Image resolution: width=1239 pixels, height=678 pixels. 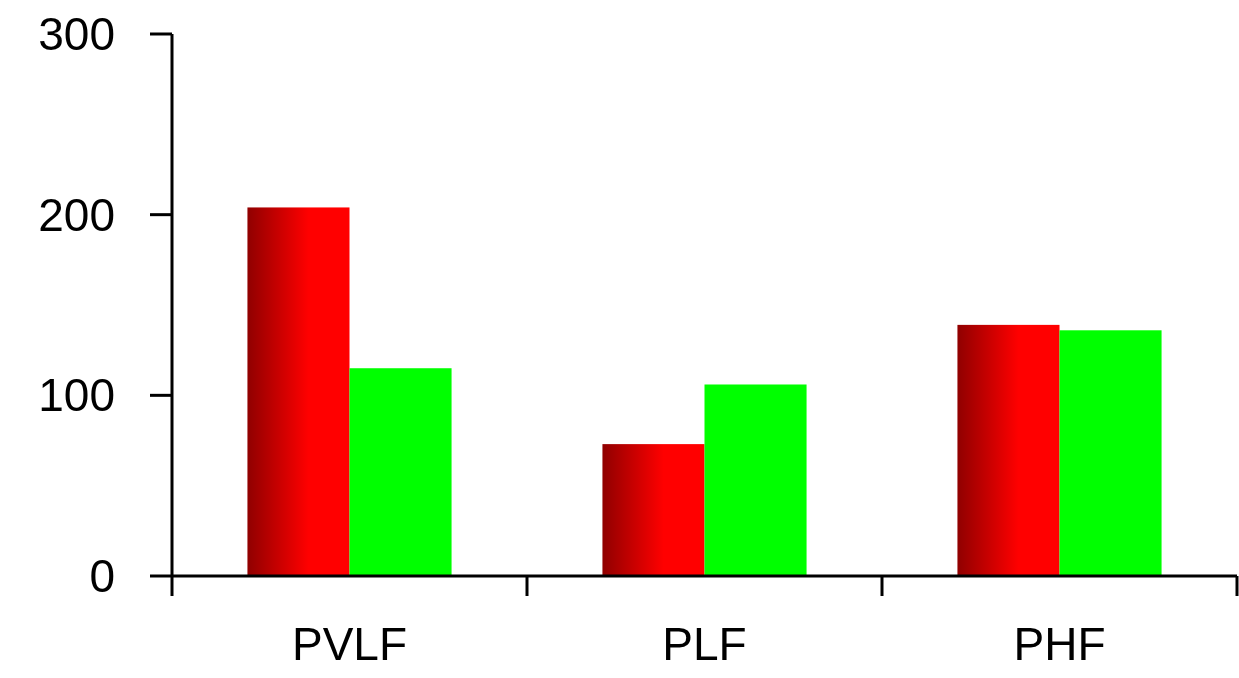 I want to click on y-tick-label: 100, so click(x=76, y=395).